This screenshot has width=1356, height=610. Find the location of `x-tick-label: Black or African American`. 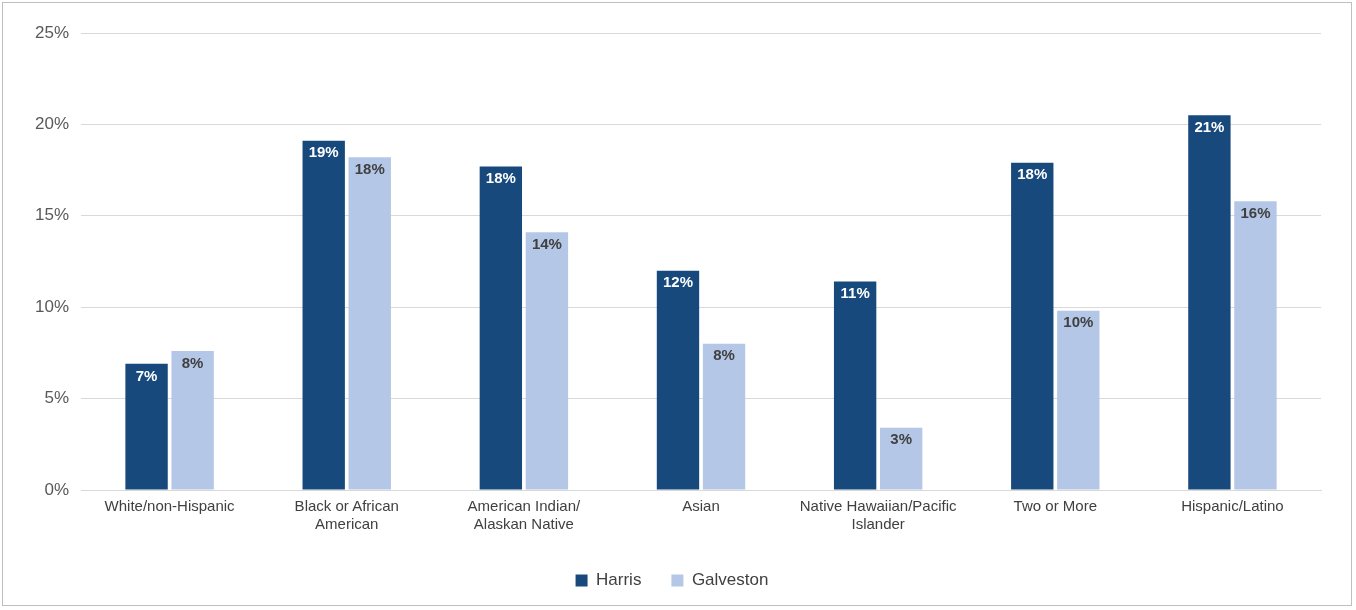

x-tick-label: Black or African American is located at coordinates (346, 515).